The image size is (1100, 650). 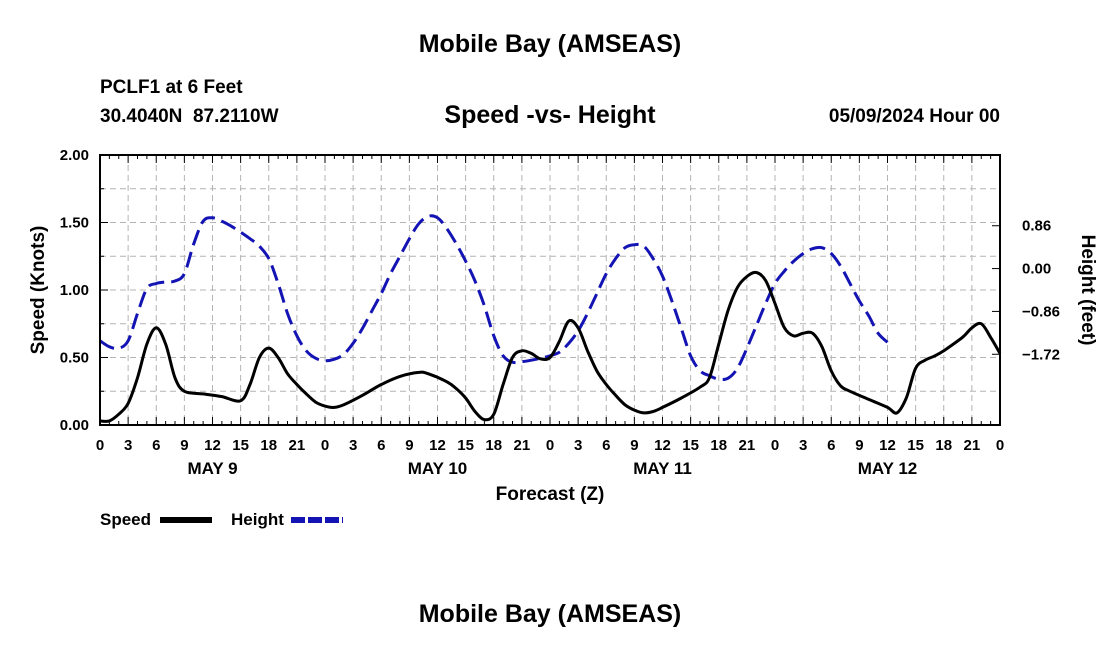 What do you see at coordinates (38, 290) in the screenshot?
I see `y-axis-label: Speed (Knots)` at bounding box center [38, 290].